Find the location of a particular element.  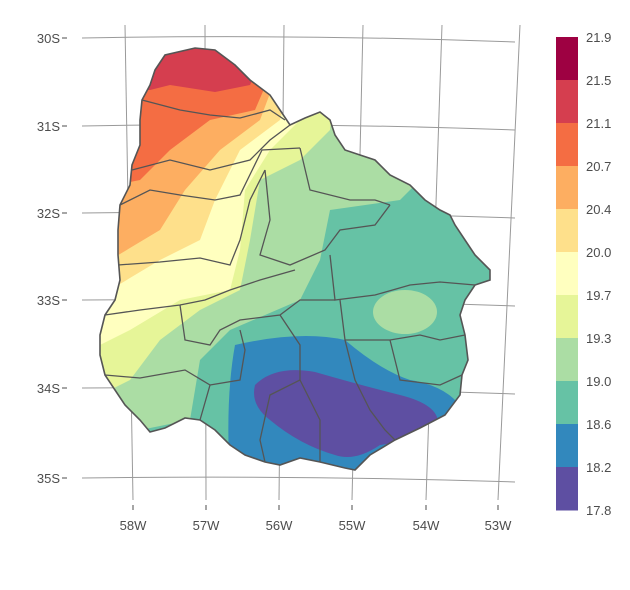

legend-label: 18.2 is located at coordinates (598, 467).